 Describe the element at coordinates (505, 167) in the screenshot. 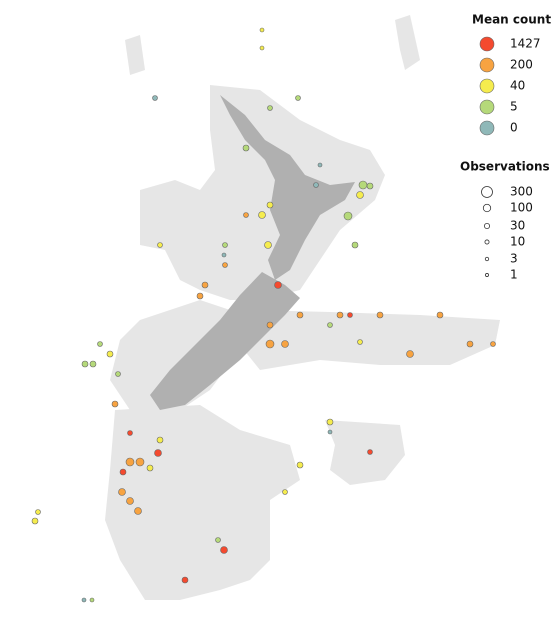

I see `legend-title: Observations` at that location.